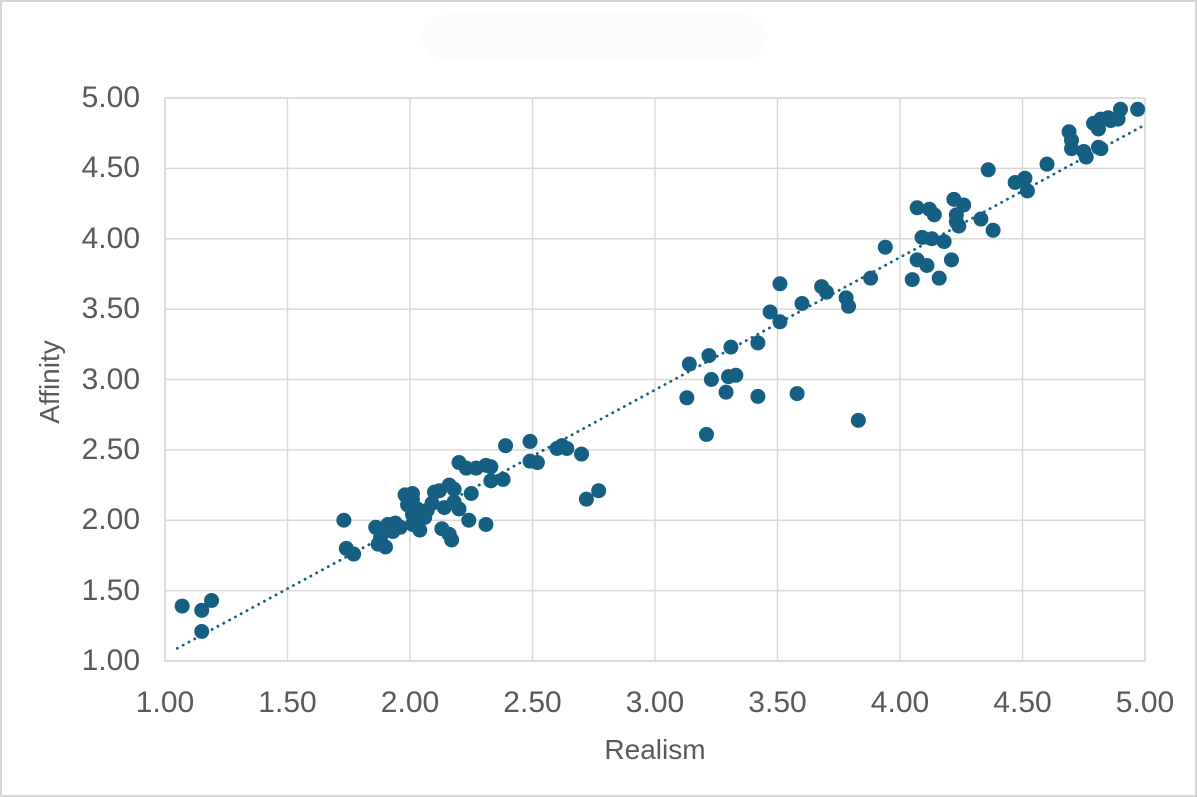 The image size is (1197, 797). I want to click on y-tick-label: 1.00, so click(110, 660).